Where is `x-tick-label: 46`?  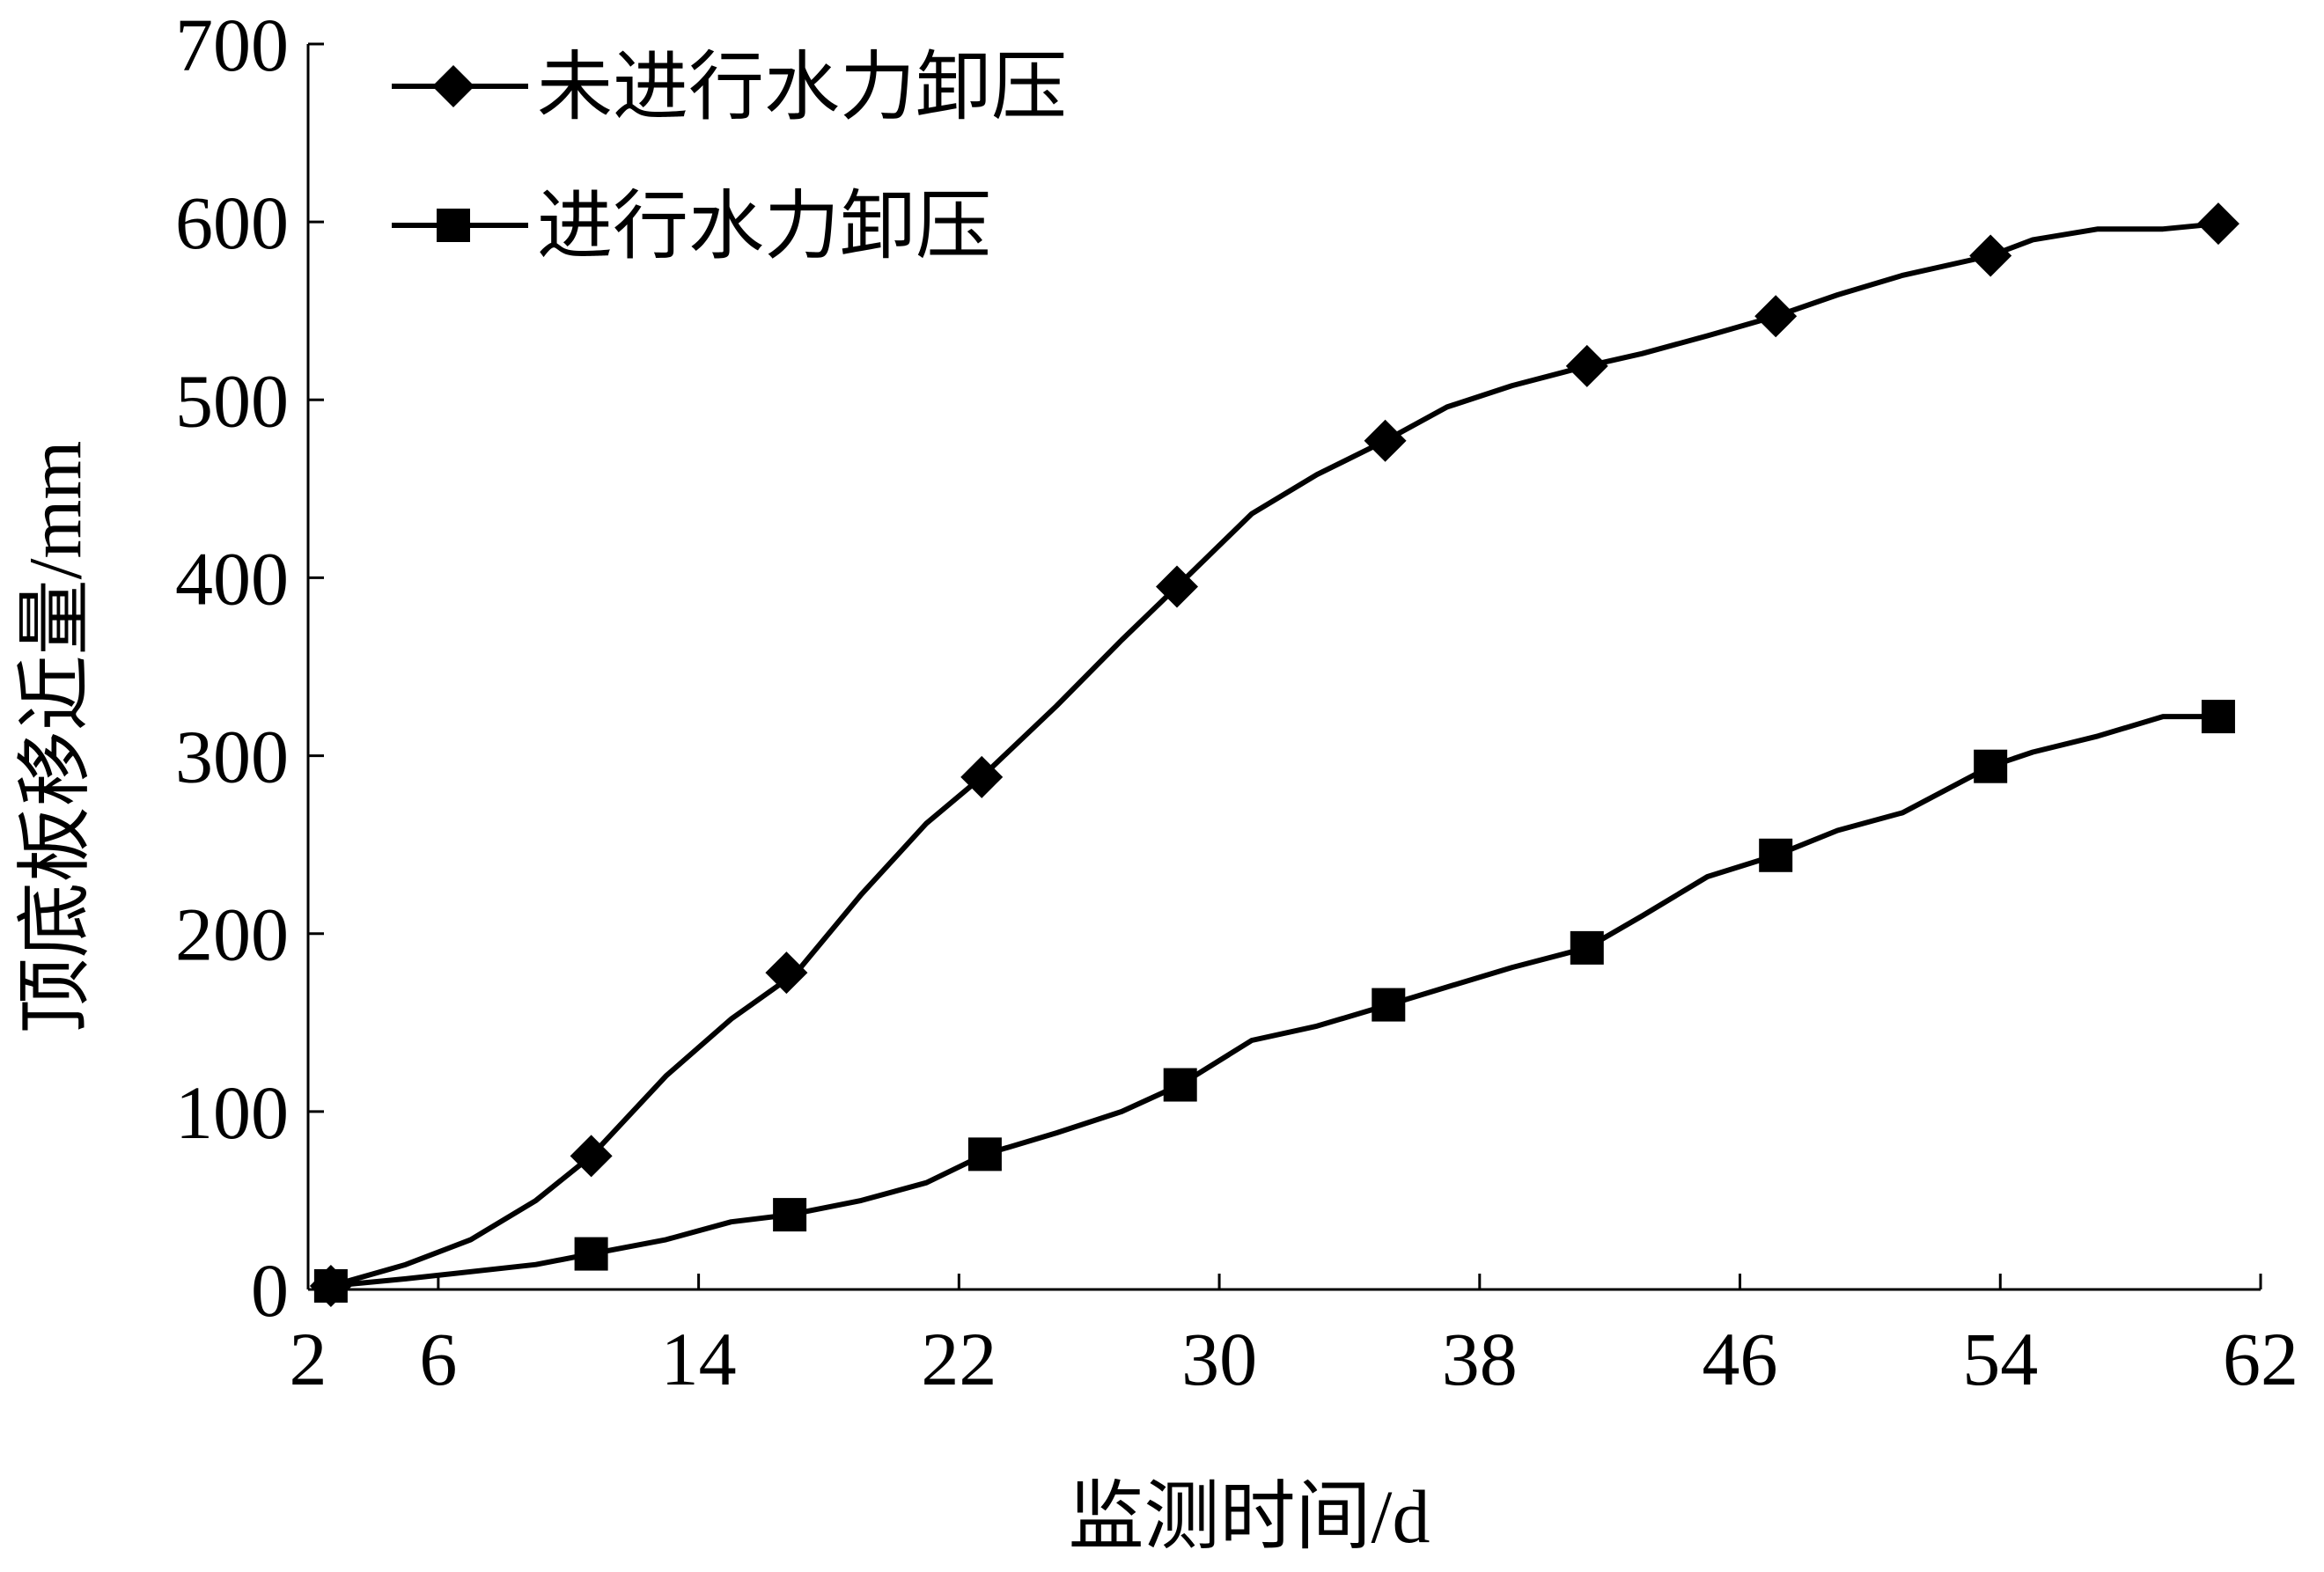 x-tick-label: 46 is located at coordinates (1740, 1359).